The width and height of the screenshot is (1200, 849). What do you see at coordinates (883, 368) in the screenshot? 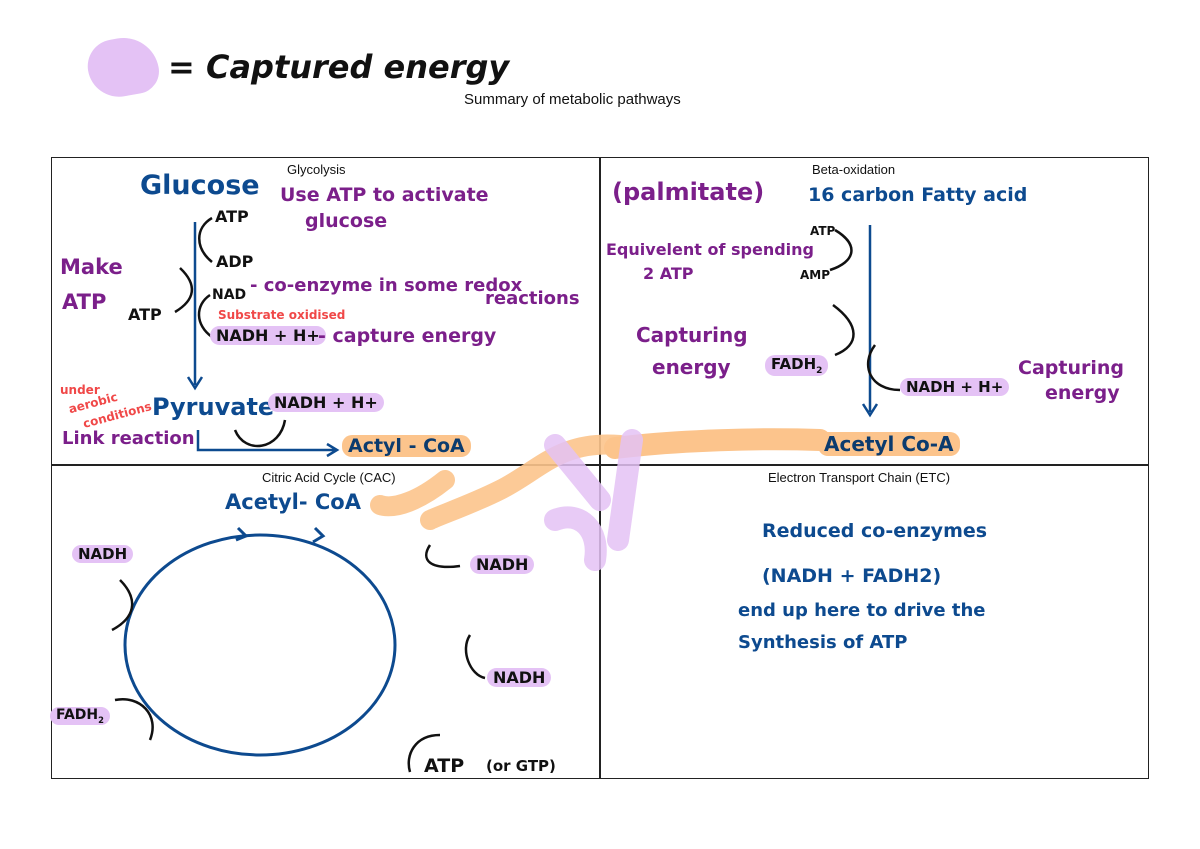
I see `curve-nadh-beta` at bounding box center [883, 368].